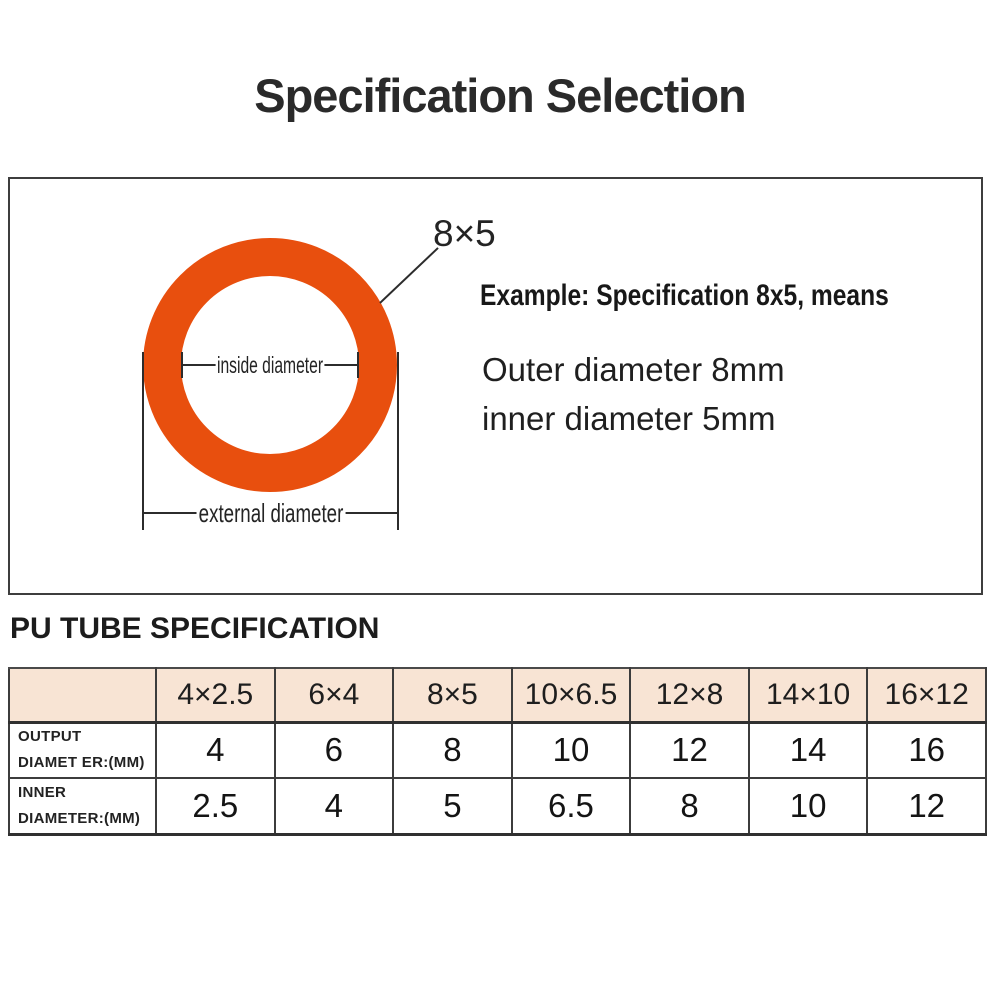 Image resolution: width=1000 pixels, height=1000 pixels. What do you see at coordinates (629, 418) in the screenshot?
I see `example-inner-diameter-text: inner diameter 5mm` at bounding box center [629, 418].